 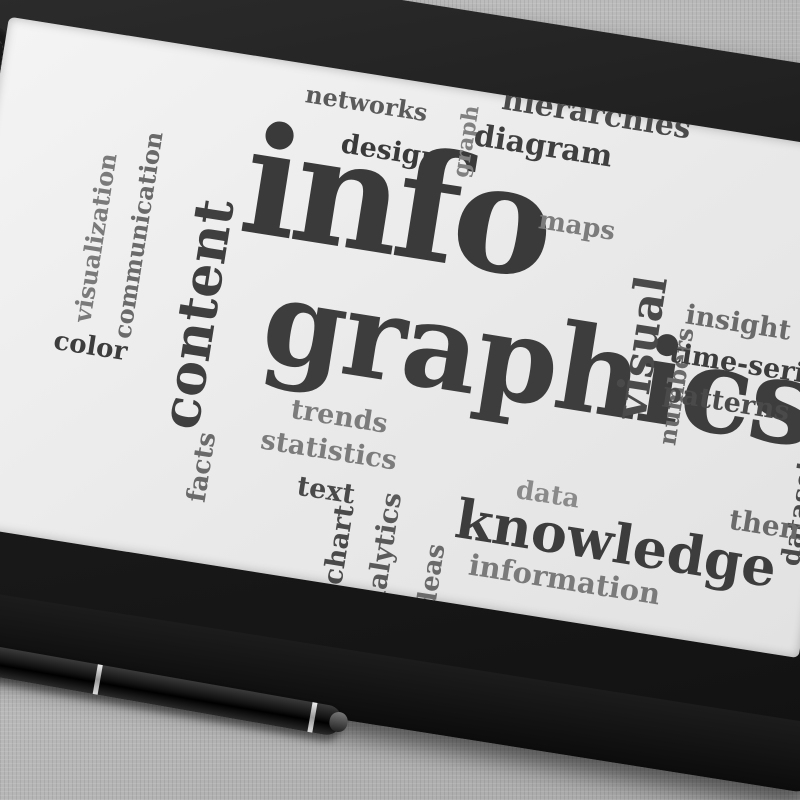 I want to click on word-text: text, so click(x=326, y=490).